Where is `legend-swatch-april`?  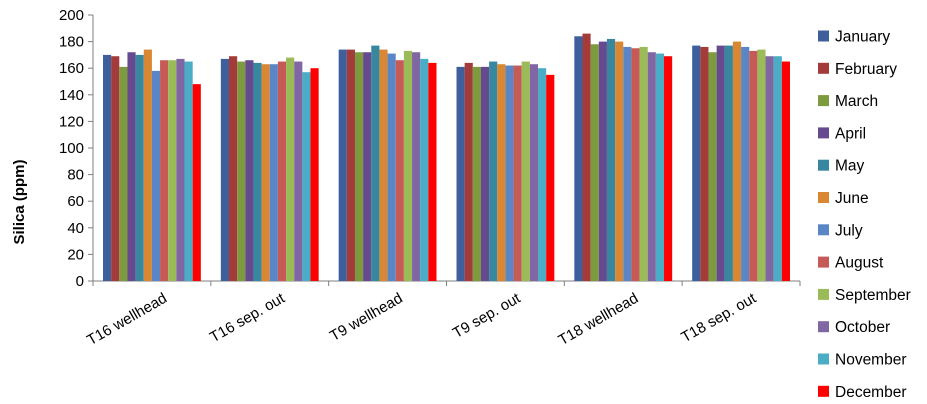
legend-swatch-april is located at coordinates (823, 133).